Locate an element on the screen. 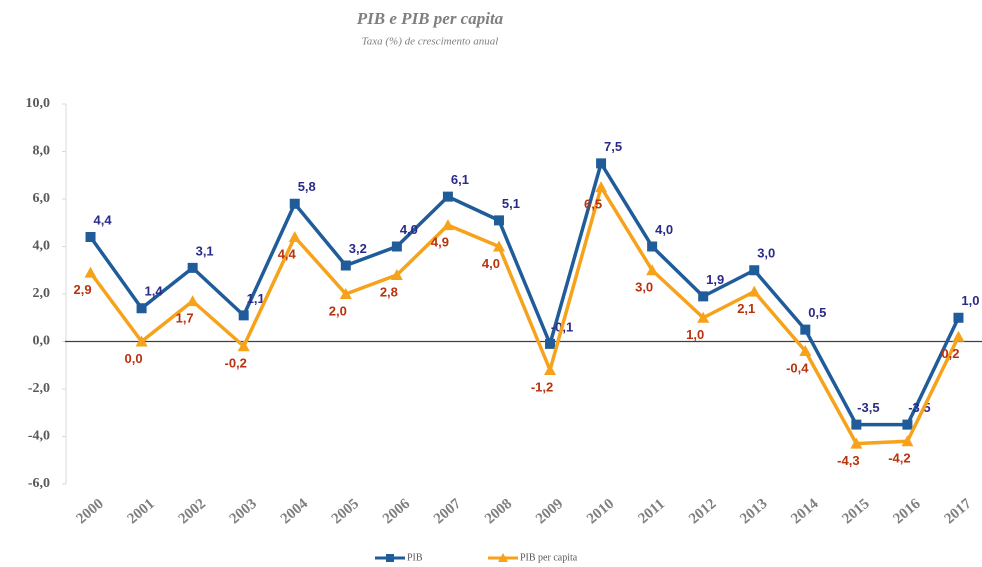  value-label: 0,5 is located at coordinates (817, 312).